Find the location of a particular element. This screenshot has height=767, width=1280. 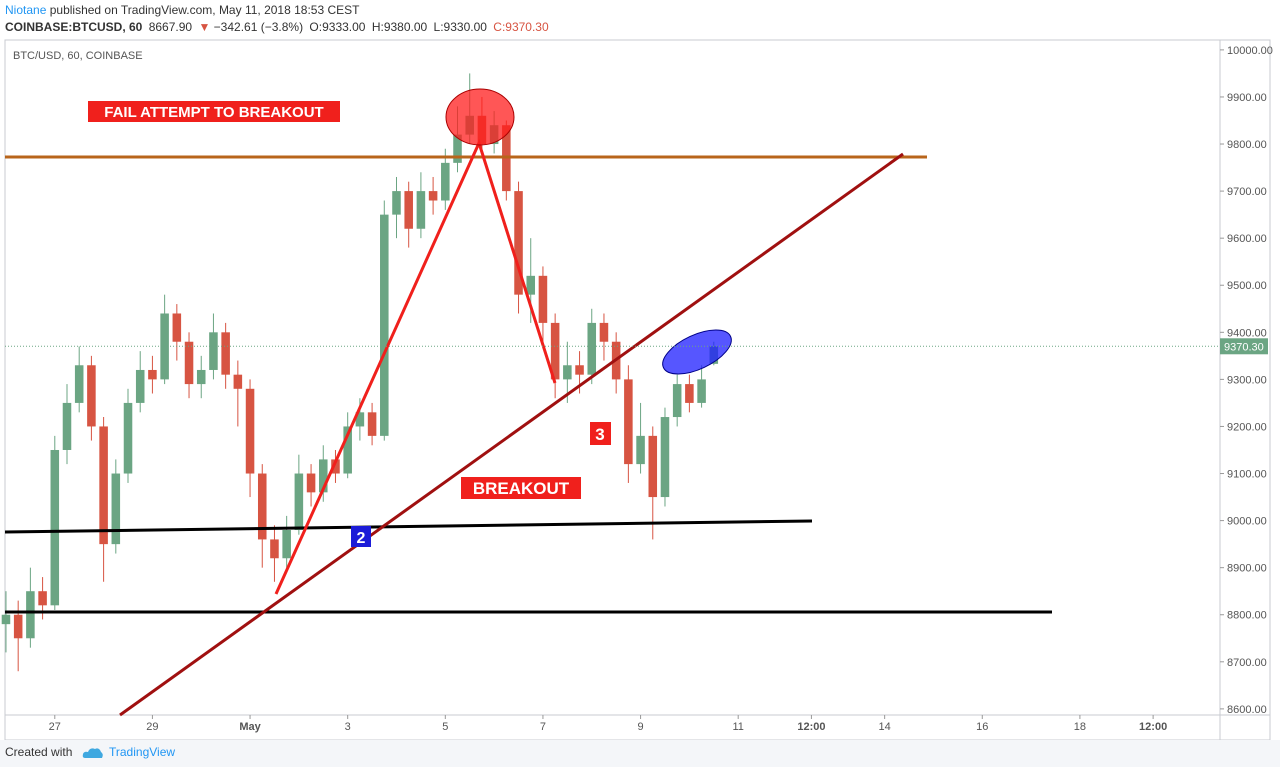

x-tick-label: 9 is located at coordinates (641, 727).